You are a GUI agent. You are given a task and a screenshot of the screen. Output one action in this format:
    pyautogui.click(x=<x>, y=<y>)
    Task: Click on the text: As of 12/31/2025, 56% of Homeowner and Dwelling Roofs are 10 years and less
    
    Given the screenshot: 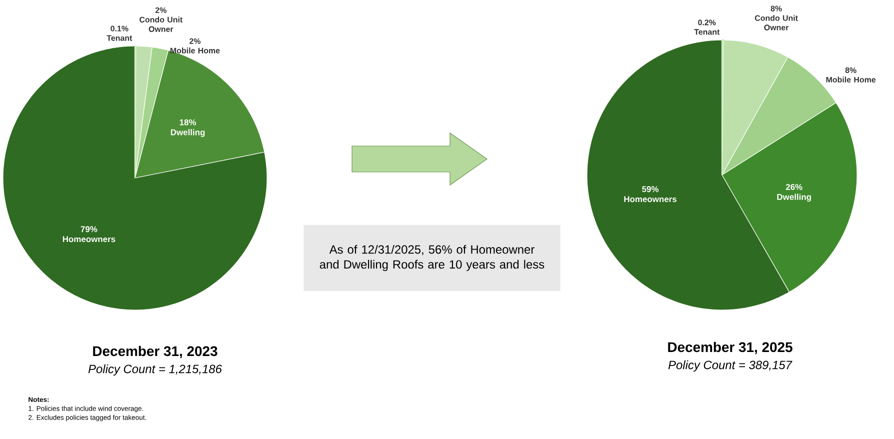 What is the action you would take?
    pyautogui.click(x=432, y=258)
    